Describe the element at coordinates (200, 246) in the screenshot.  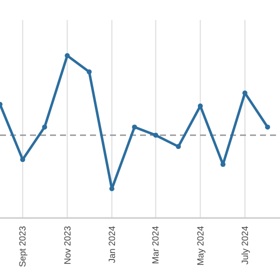
I see `x-tick-label: May 2024` at that location.